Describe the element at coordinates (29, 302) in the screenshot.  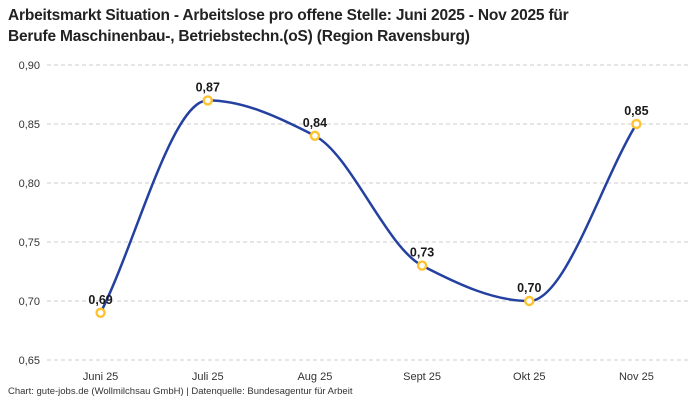
I see `y-tick-label: 0,70` at that location.